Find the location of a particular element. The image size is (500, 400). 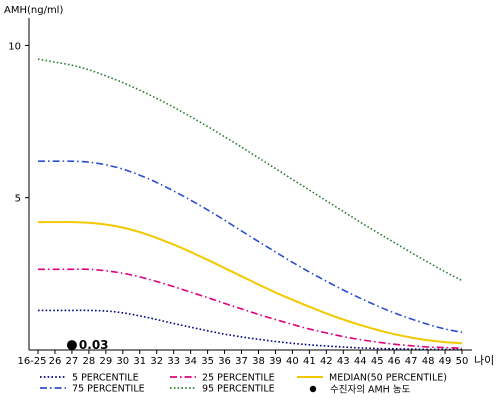

series-line is located at coordinates (249, 330).